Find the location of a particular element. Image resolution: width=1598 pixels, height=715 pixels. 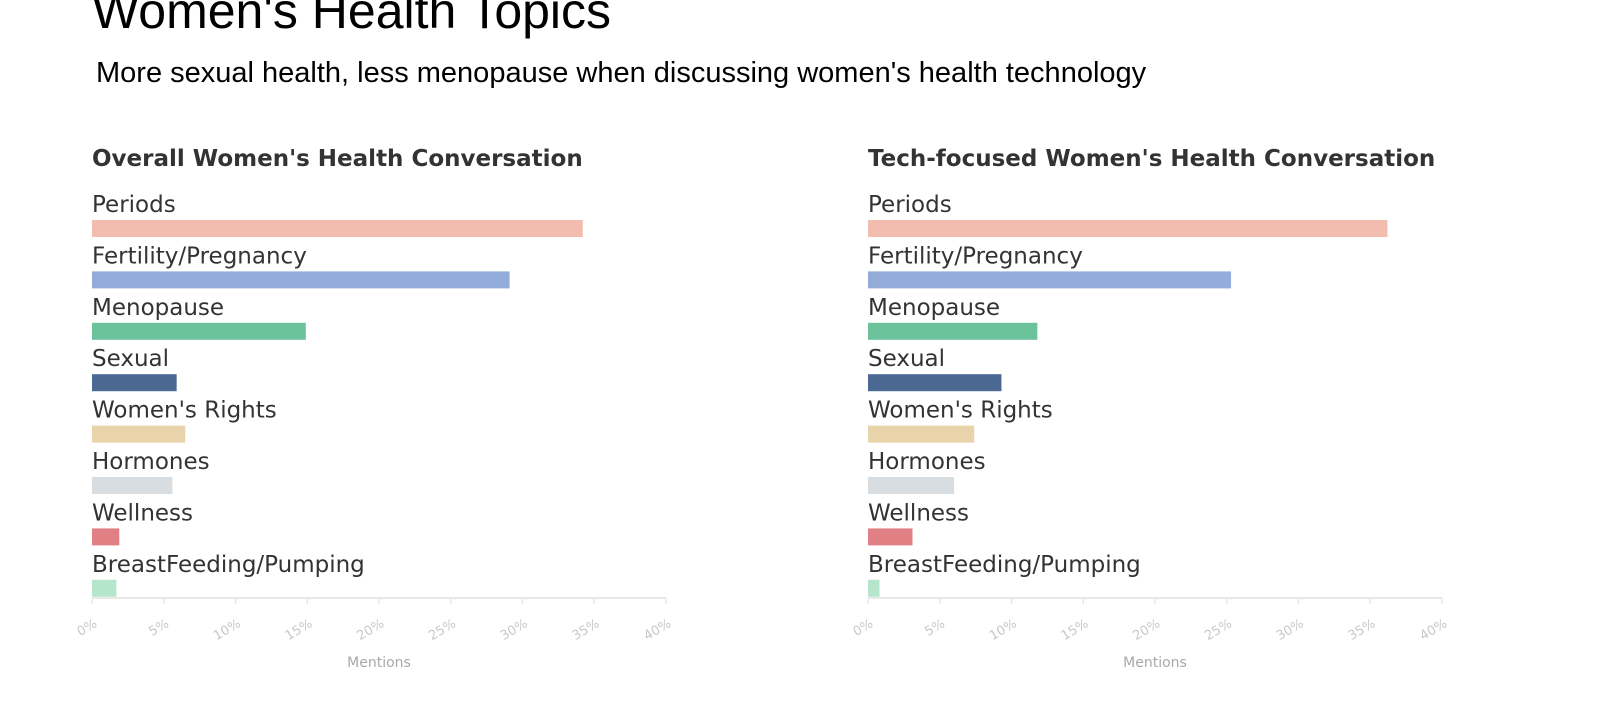

chart-title: Overall Women's Health Conversation is located at coordinates (337, 159).